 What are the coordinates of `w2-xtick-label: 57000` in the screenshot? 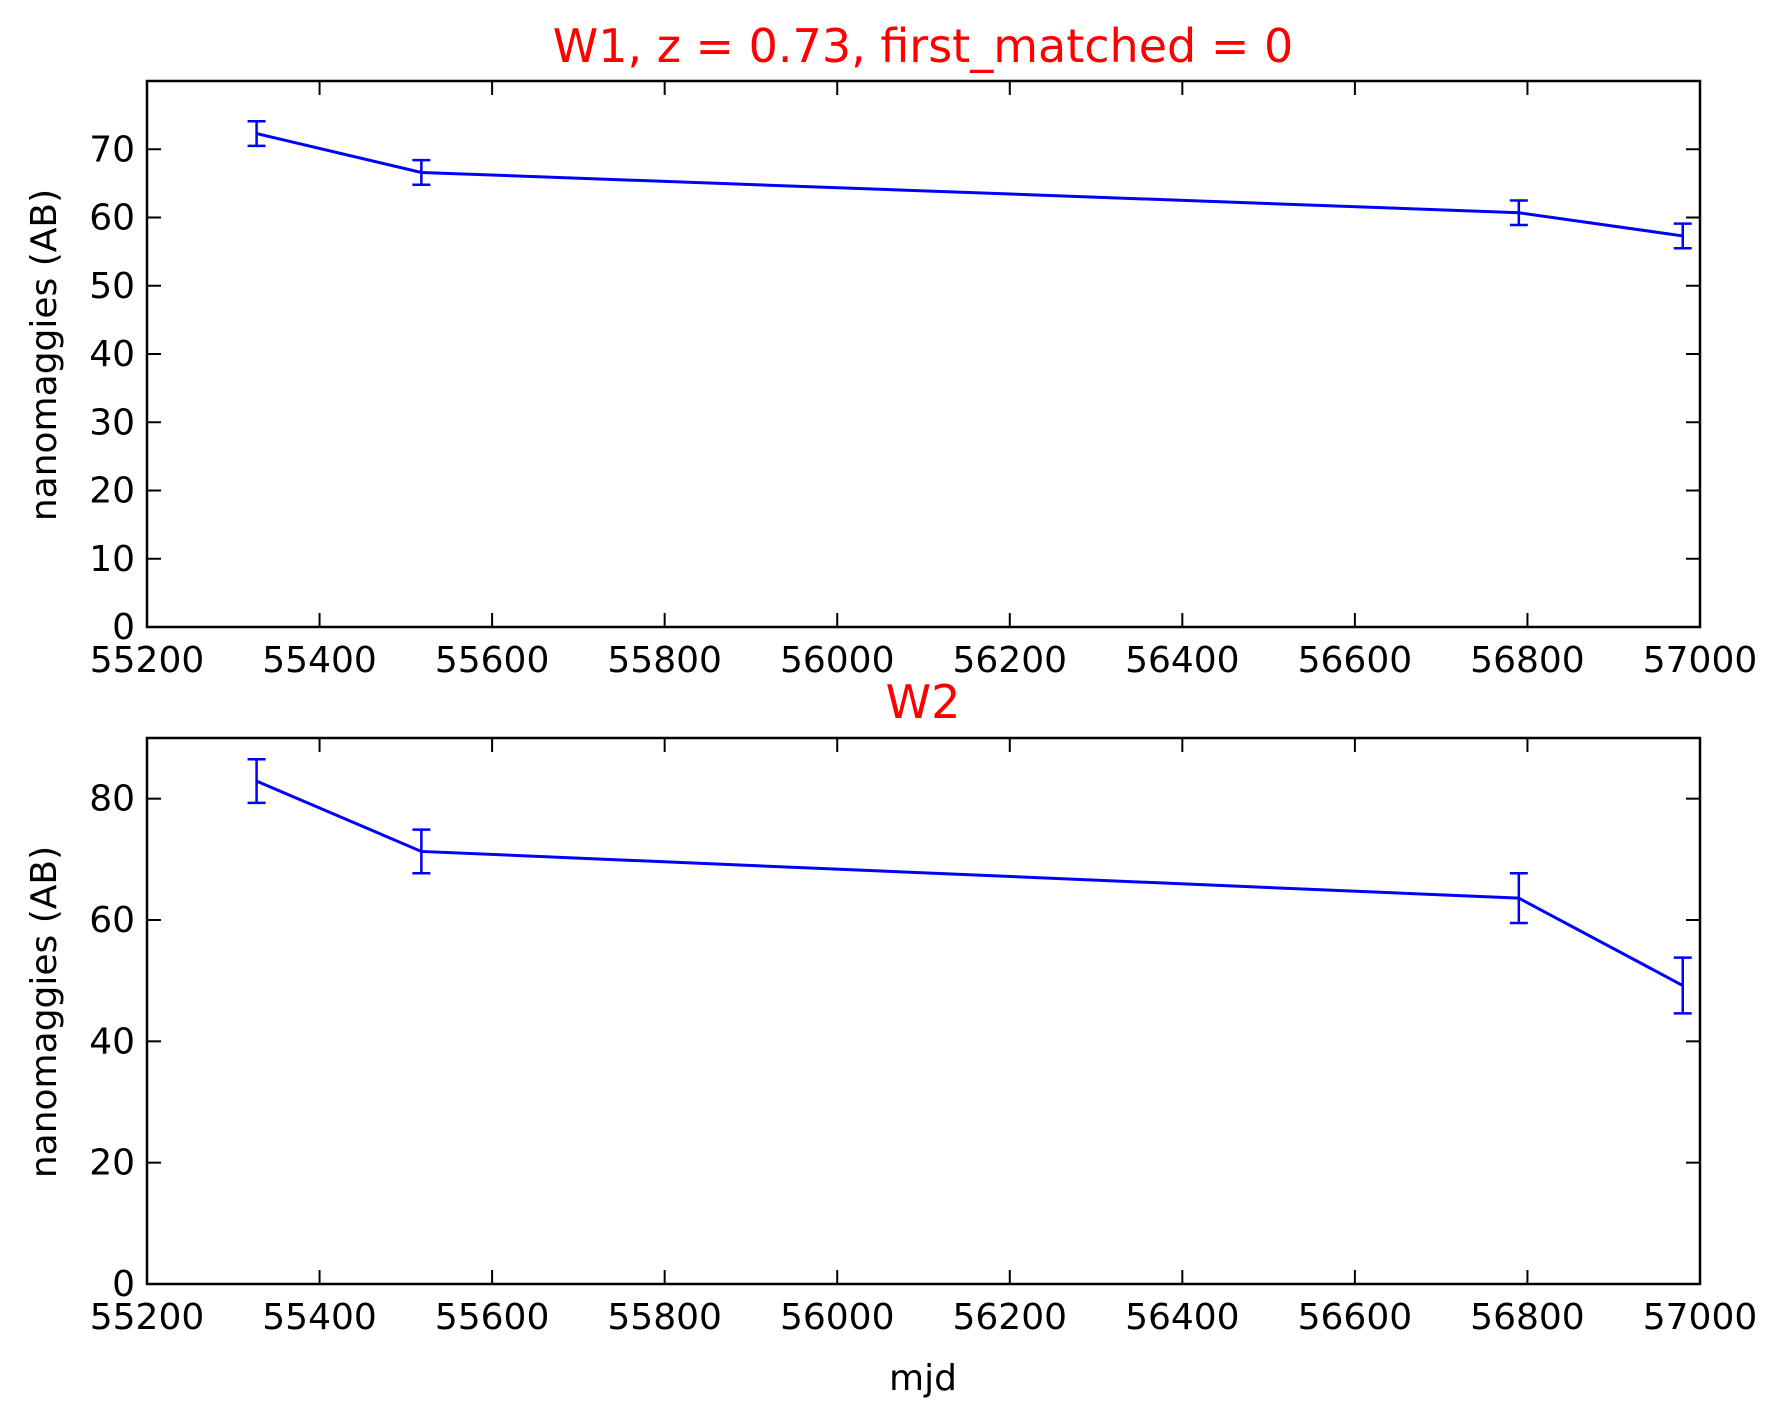 It's located at (1700, 1317).